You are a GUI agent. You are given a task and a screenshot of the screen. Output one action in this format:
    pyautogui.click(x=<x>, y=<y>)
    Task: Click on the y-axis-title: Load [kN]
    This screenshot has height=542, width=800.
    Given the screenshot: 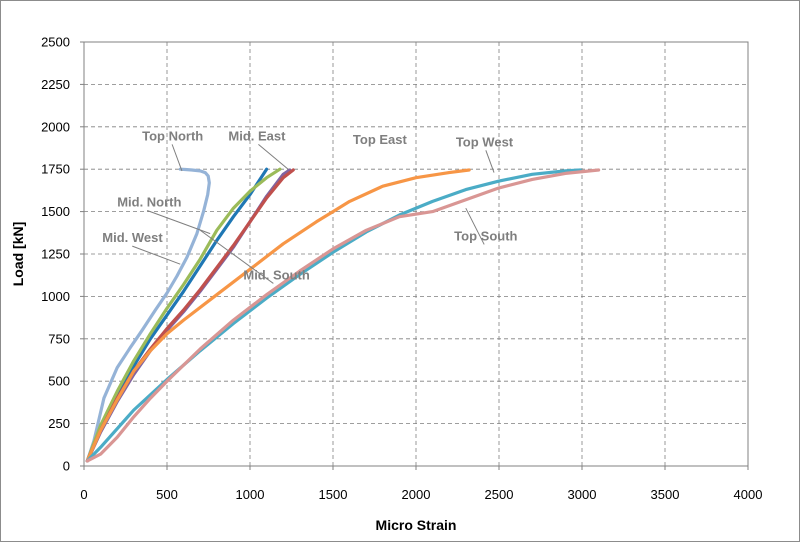 What is the action you would take?
    pyautogui.click(x=18, y=254)
    